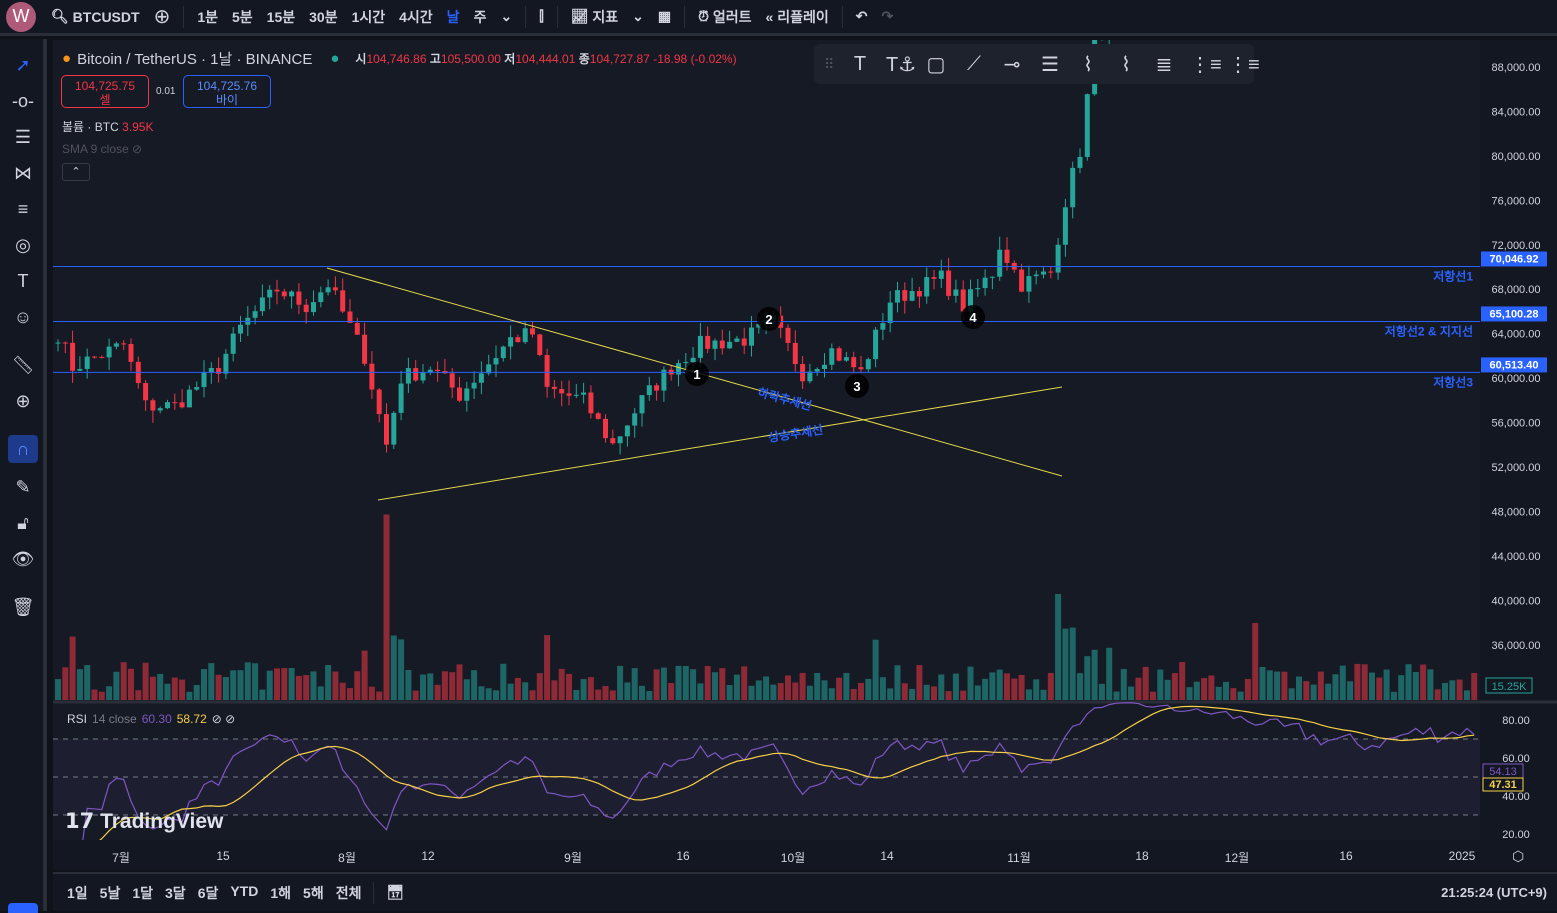  I want to click on lock-icon: 🔓︎, so click(23, 522).